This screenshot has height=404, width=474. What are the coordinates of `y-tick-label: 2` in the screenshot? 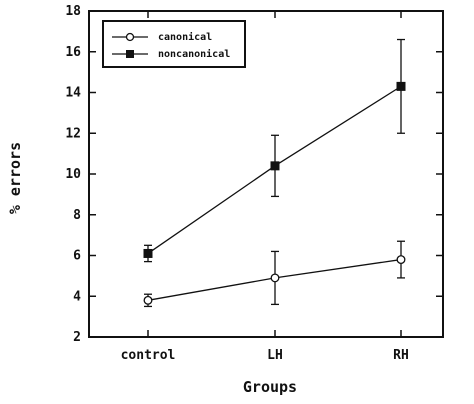 It's located at (77, 337).